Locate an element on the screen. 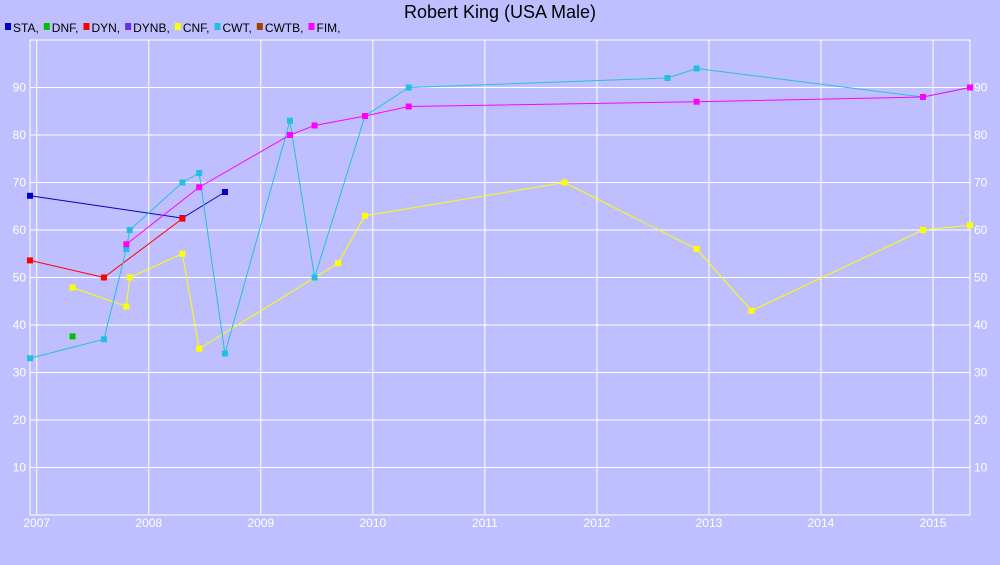 This screenshot has height=565, width=1000. y-tick-label: 80 is located at coordinates (20, 135).